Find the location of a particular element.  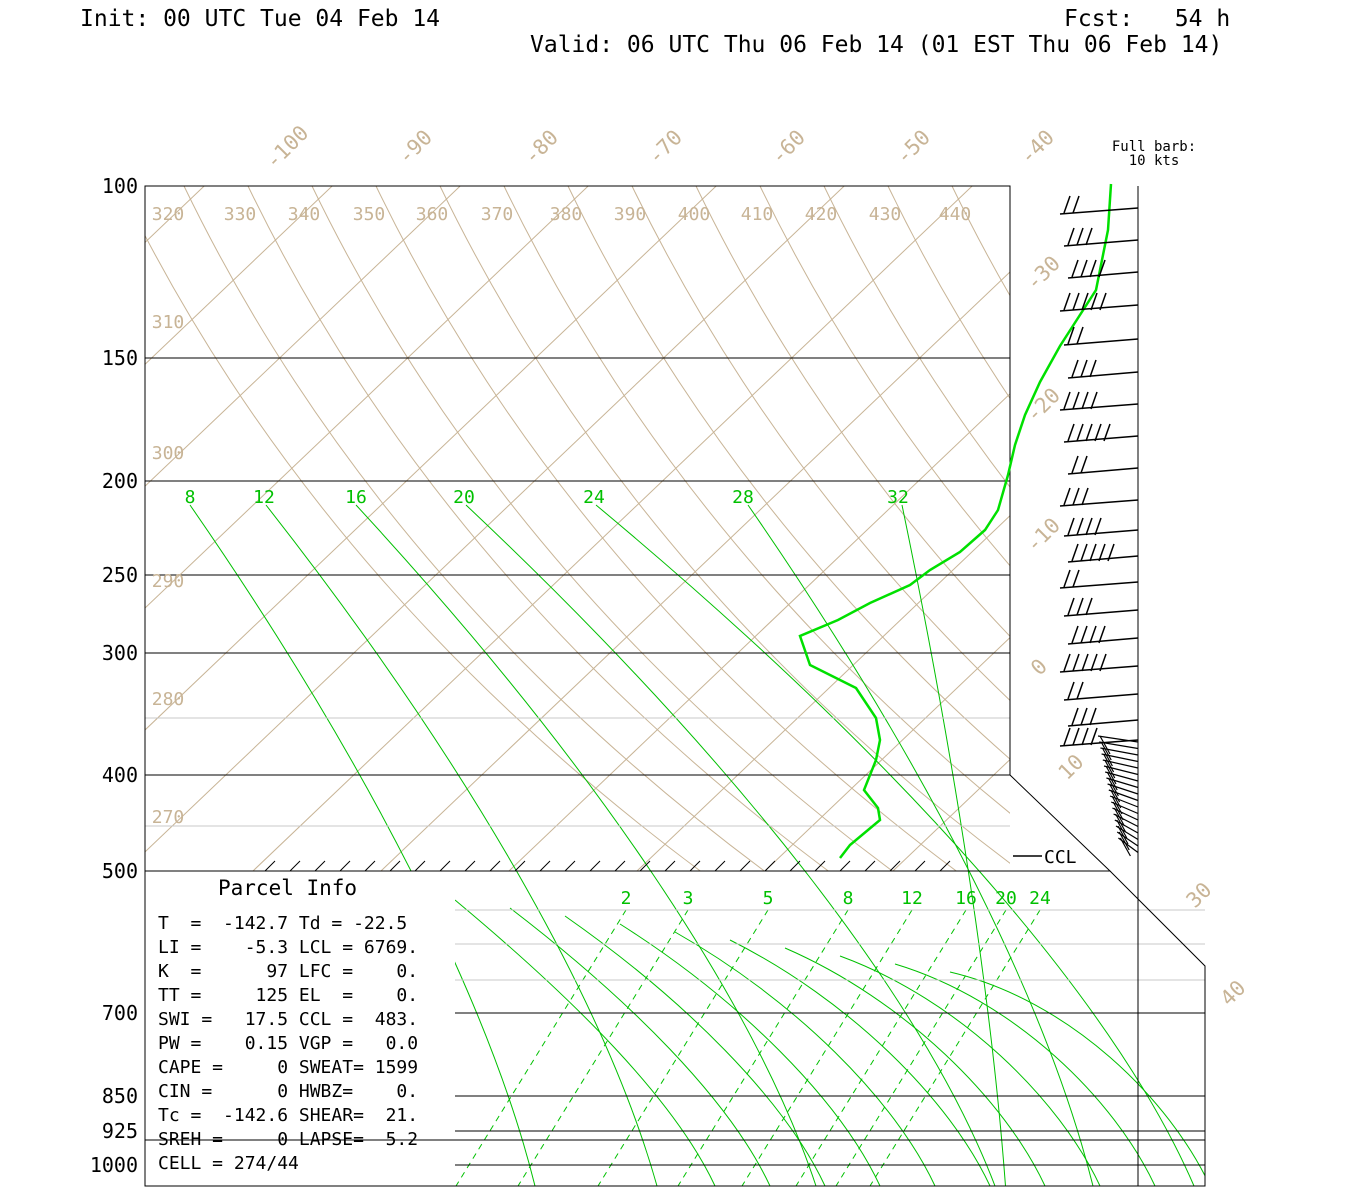

isotherm-label: 0 is located at coordinates (1039, 667).